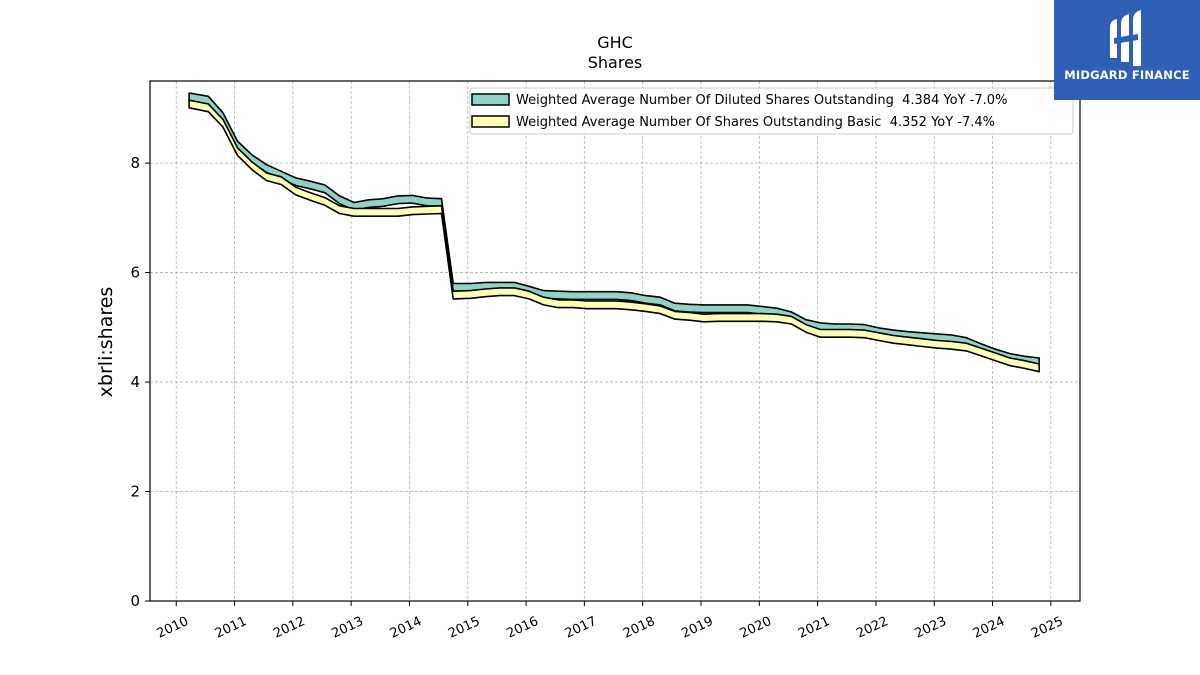  I want to click on y-tick-label: 4, so click(135, 382).